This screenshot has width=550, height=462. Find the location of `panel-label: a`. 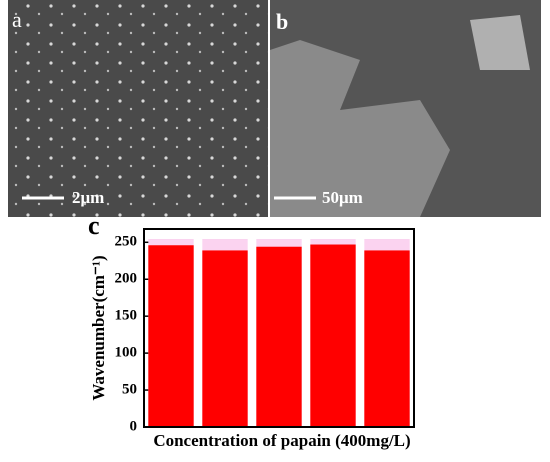

panel-label: a is located at coordinates (17, 19).